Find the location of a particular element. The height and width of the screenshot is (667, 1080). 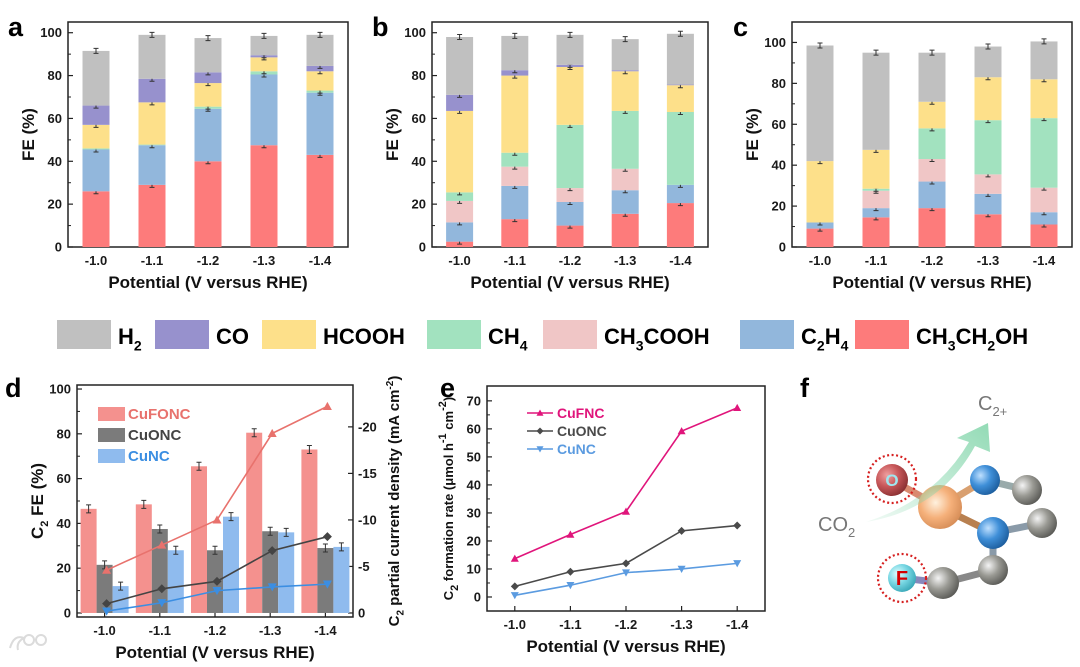

y-tick-label: 100 is located at coordinates (415, 32).